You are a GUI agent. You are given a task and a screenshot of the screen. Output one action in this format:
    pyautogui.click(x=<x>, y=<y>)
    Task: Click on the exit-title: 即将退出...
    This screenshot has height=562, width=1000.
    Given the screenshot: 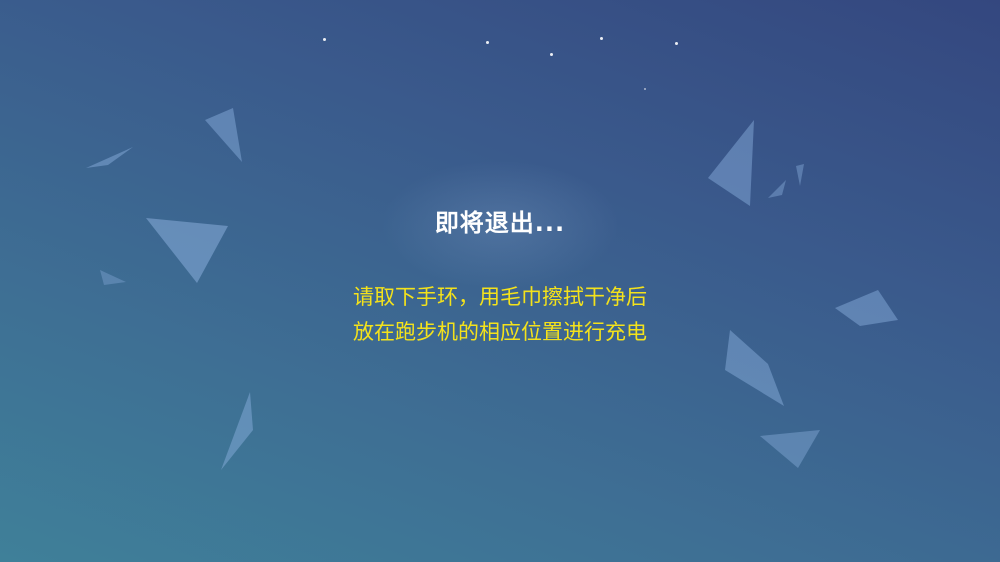 What is the action you would take?
    pyautogui.click(x=500, y=223)
    